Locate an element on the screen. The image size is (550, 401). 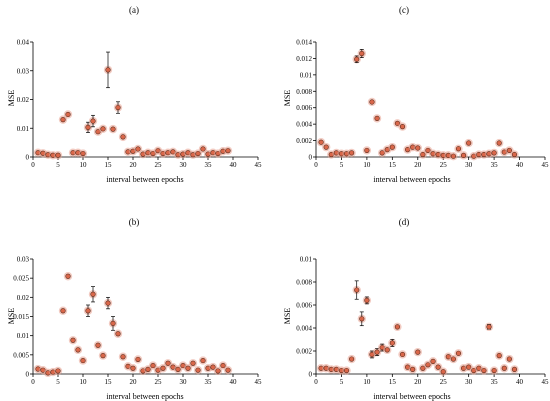
x-tick-label-a: 0 is located at coordinates (33, 165).